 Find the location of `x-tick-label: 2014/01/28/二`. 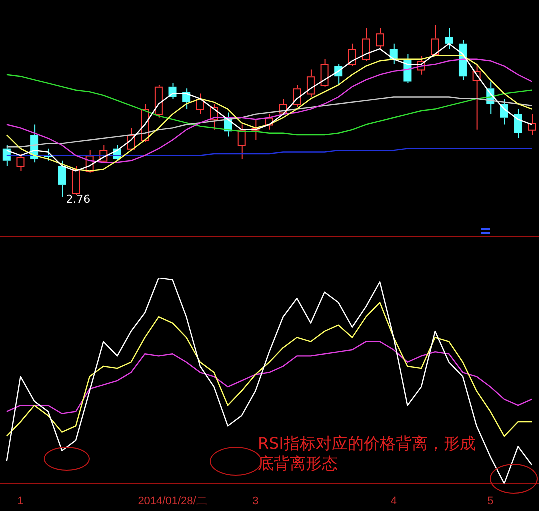

x-tick-label: 2014/01/28/二 is located at coordinates (173, 501).